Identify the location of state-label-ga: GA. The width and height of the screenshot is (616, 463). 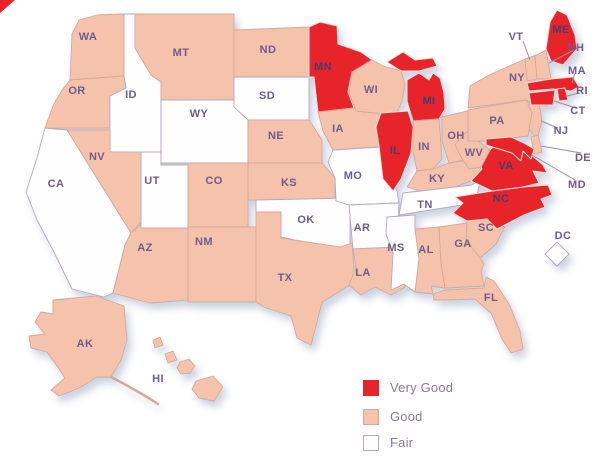
(462, 244).